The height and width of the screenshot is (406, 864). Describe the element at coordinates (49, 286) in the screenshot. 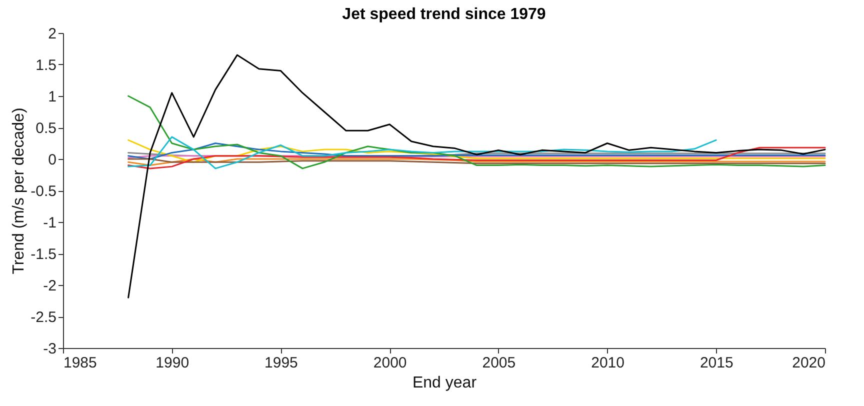

I see `y-tick-label: -2` at that location.